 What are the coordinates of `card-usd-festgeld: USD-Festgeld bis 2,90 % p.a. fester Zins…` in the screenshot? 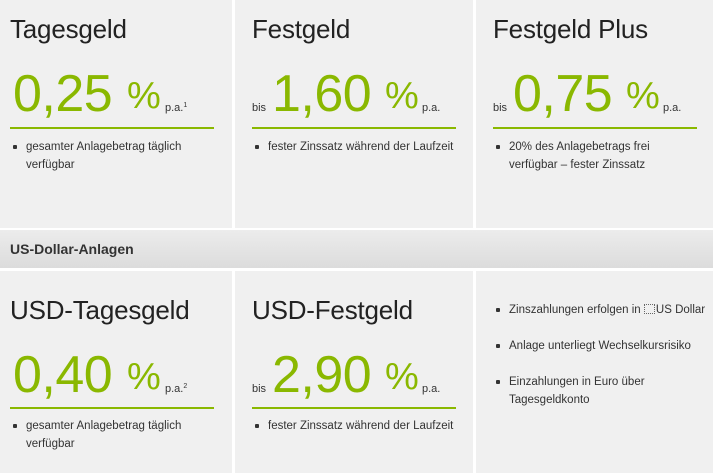 It's located at (354, 372).